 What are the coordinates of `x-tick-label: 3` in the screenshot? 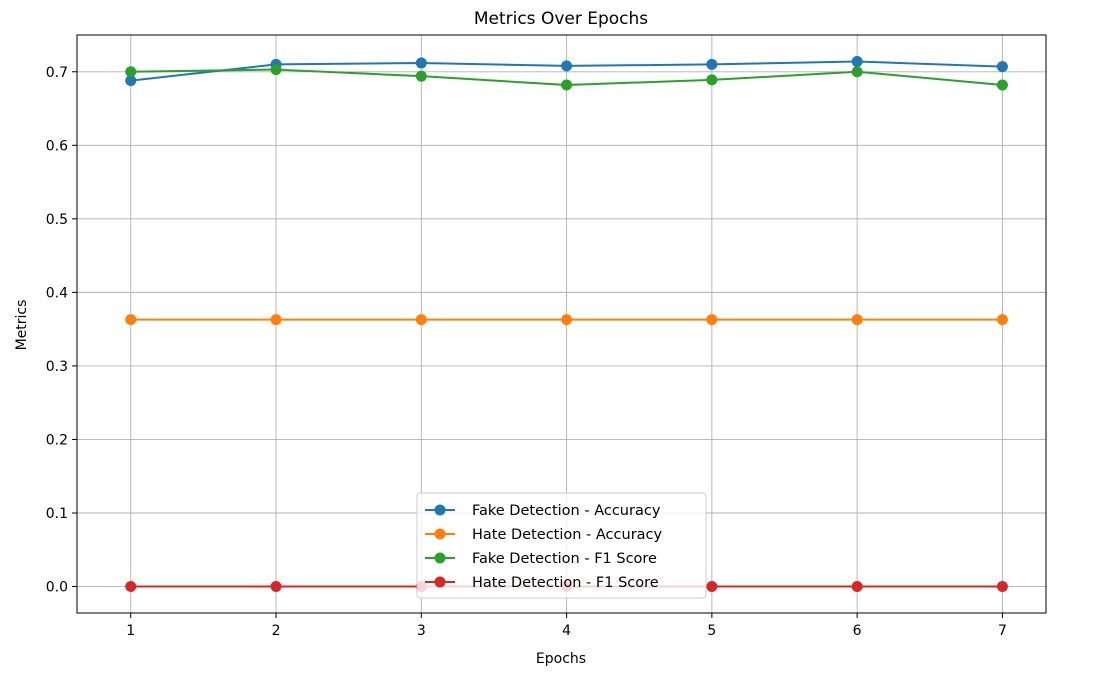 It's located at (421, 631).